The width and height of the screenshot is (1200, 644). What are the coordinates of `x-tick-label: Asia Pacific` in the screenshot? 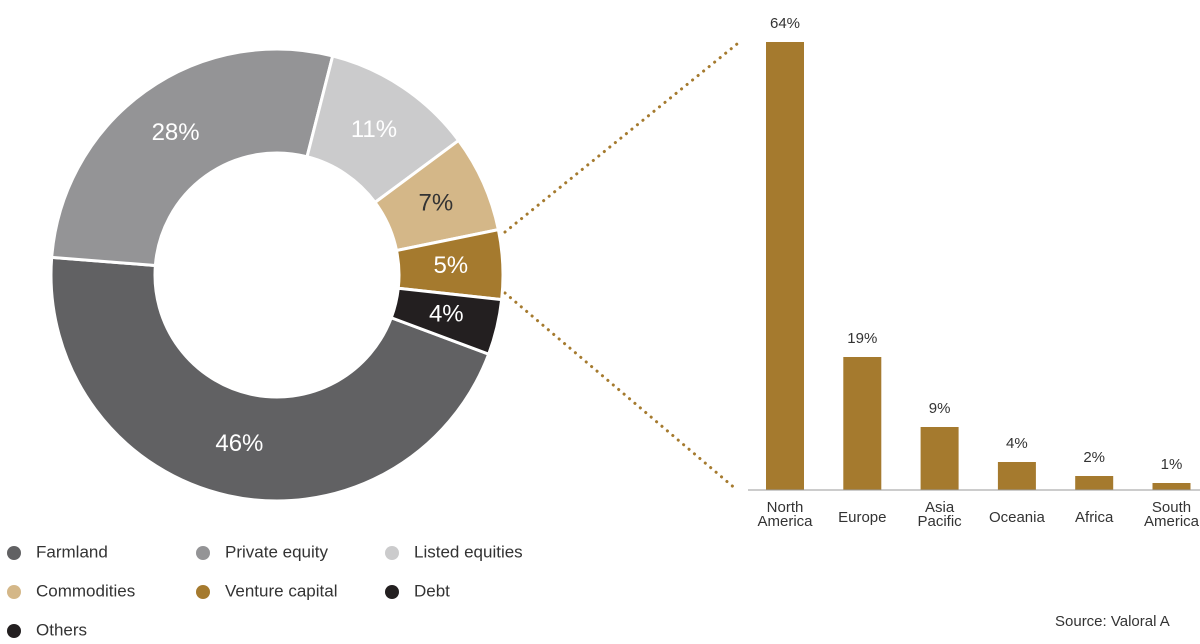 It's located at (940, 514).